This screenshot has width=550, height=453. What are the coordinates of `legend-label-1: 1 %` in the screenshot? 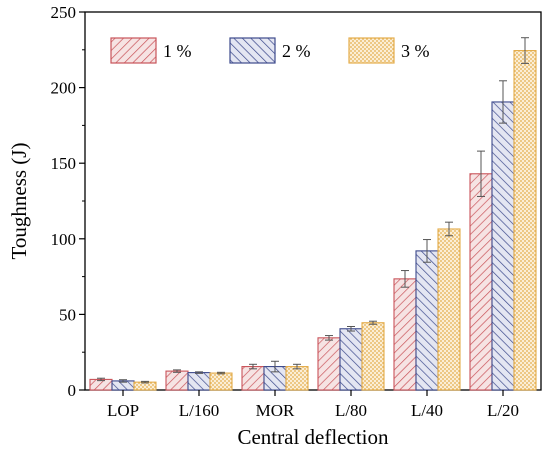 It's located at (177, 51).